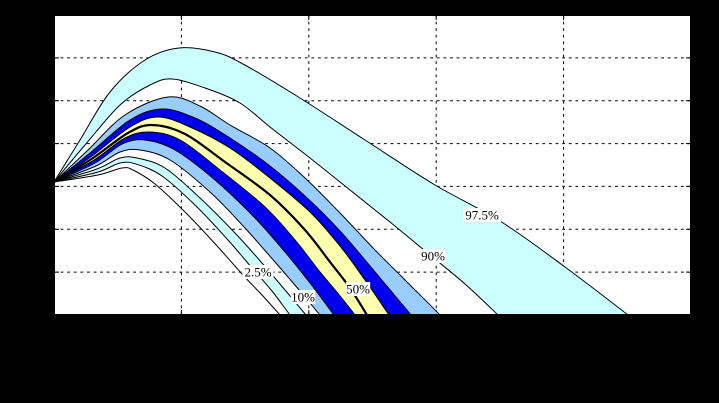 This screenshot has width=719, height=403. I want to click on contour-label-text: 50%, so click(358, 289).